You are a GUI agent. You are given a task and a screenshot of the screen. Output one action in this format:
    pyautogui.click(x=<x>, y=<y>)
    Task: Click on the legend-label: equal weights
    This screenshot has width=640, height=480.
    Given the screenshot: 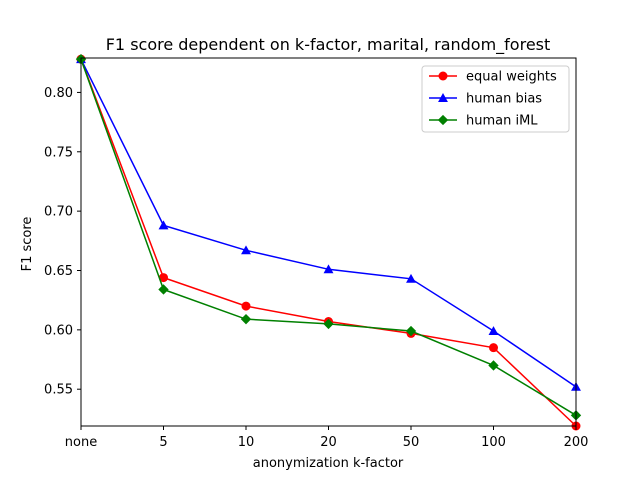 What is the action you would take?
    pyautogui.click(x=511, y=77)
    